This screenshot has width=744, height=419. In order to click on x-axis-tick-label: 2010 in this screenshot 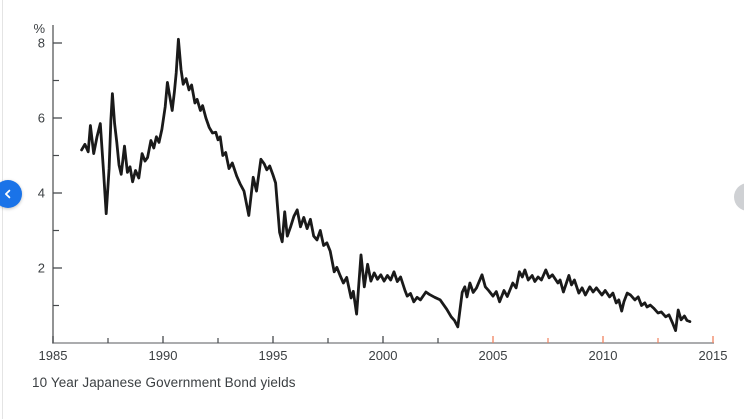, I will do `click(603, 355)`.